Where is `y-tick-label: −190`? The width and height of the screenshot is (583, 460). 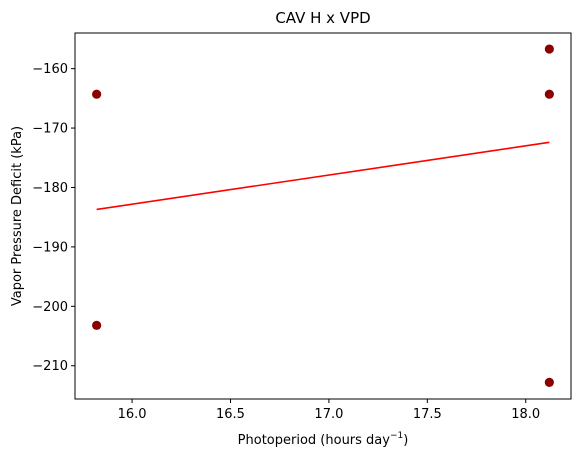
y-tick-label: −190 is located at coordinates (50, 247).